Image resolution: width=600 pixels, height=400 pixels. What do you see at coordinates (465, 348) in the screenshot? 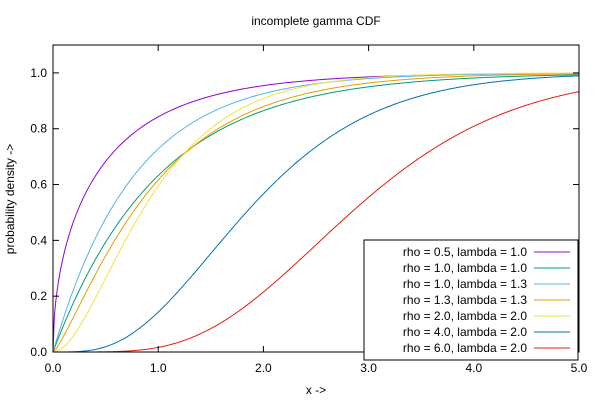
I see `legend-label: rho = 6.0, lambda = 2.0` at bounding box center [465, 348].